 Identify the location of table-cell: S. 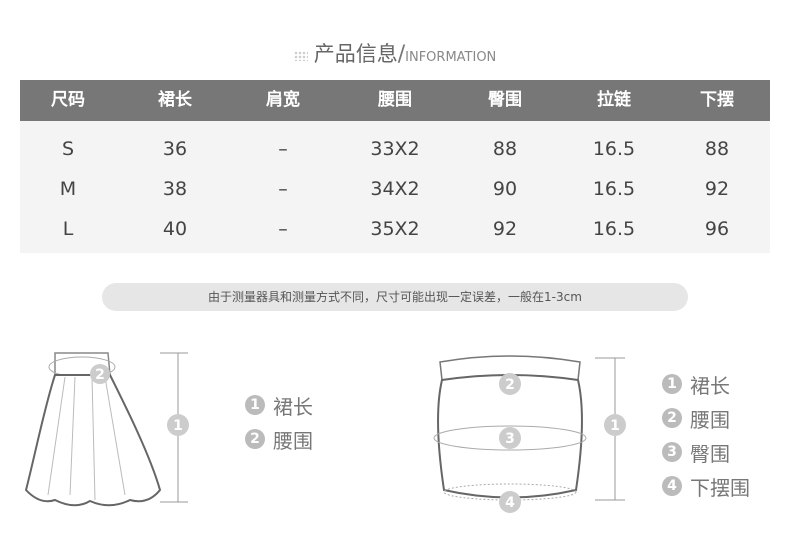
(68, 149).